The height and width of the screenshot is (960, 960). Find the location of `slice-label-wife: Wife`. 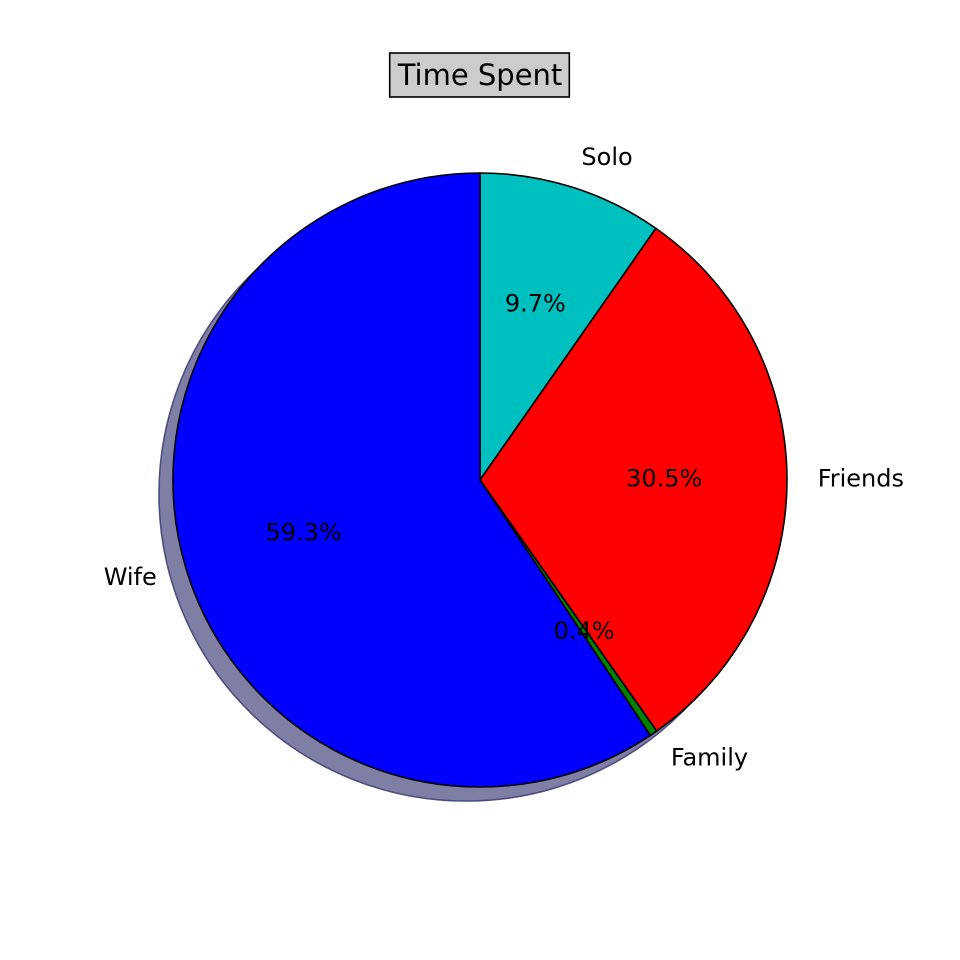

slice-label-wife: Wife is located at coordinates (130, 577).